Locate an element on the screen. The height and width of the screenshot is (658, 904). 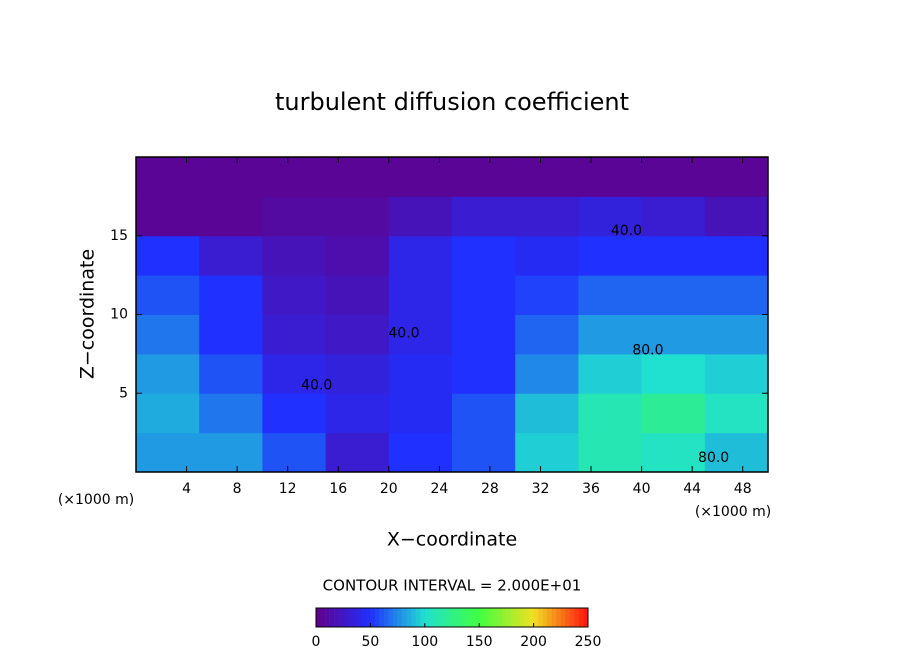
x-tick-label: 32 is located at coordinates (541, 489).